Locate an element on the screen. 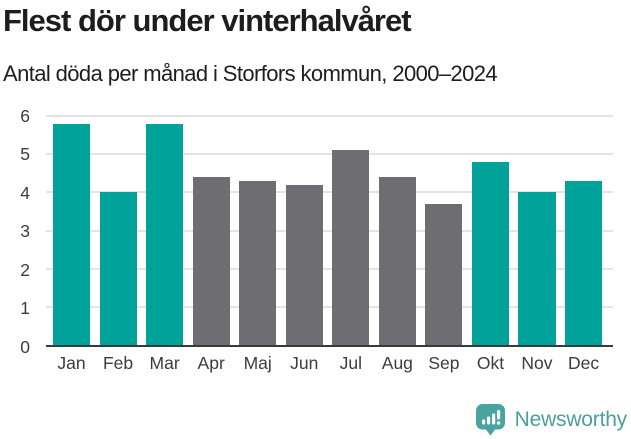  y-tick-label-1: 1 is located at coordinates (25, 307).